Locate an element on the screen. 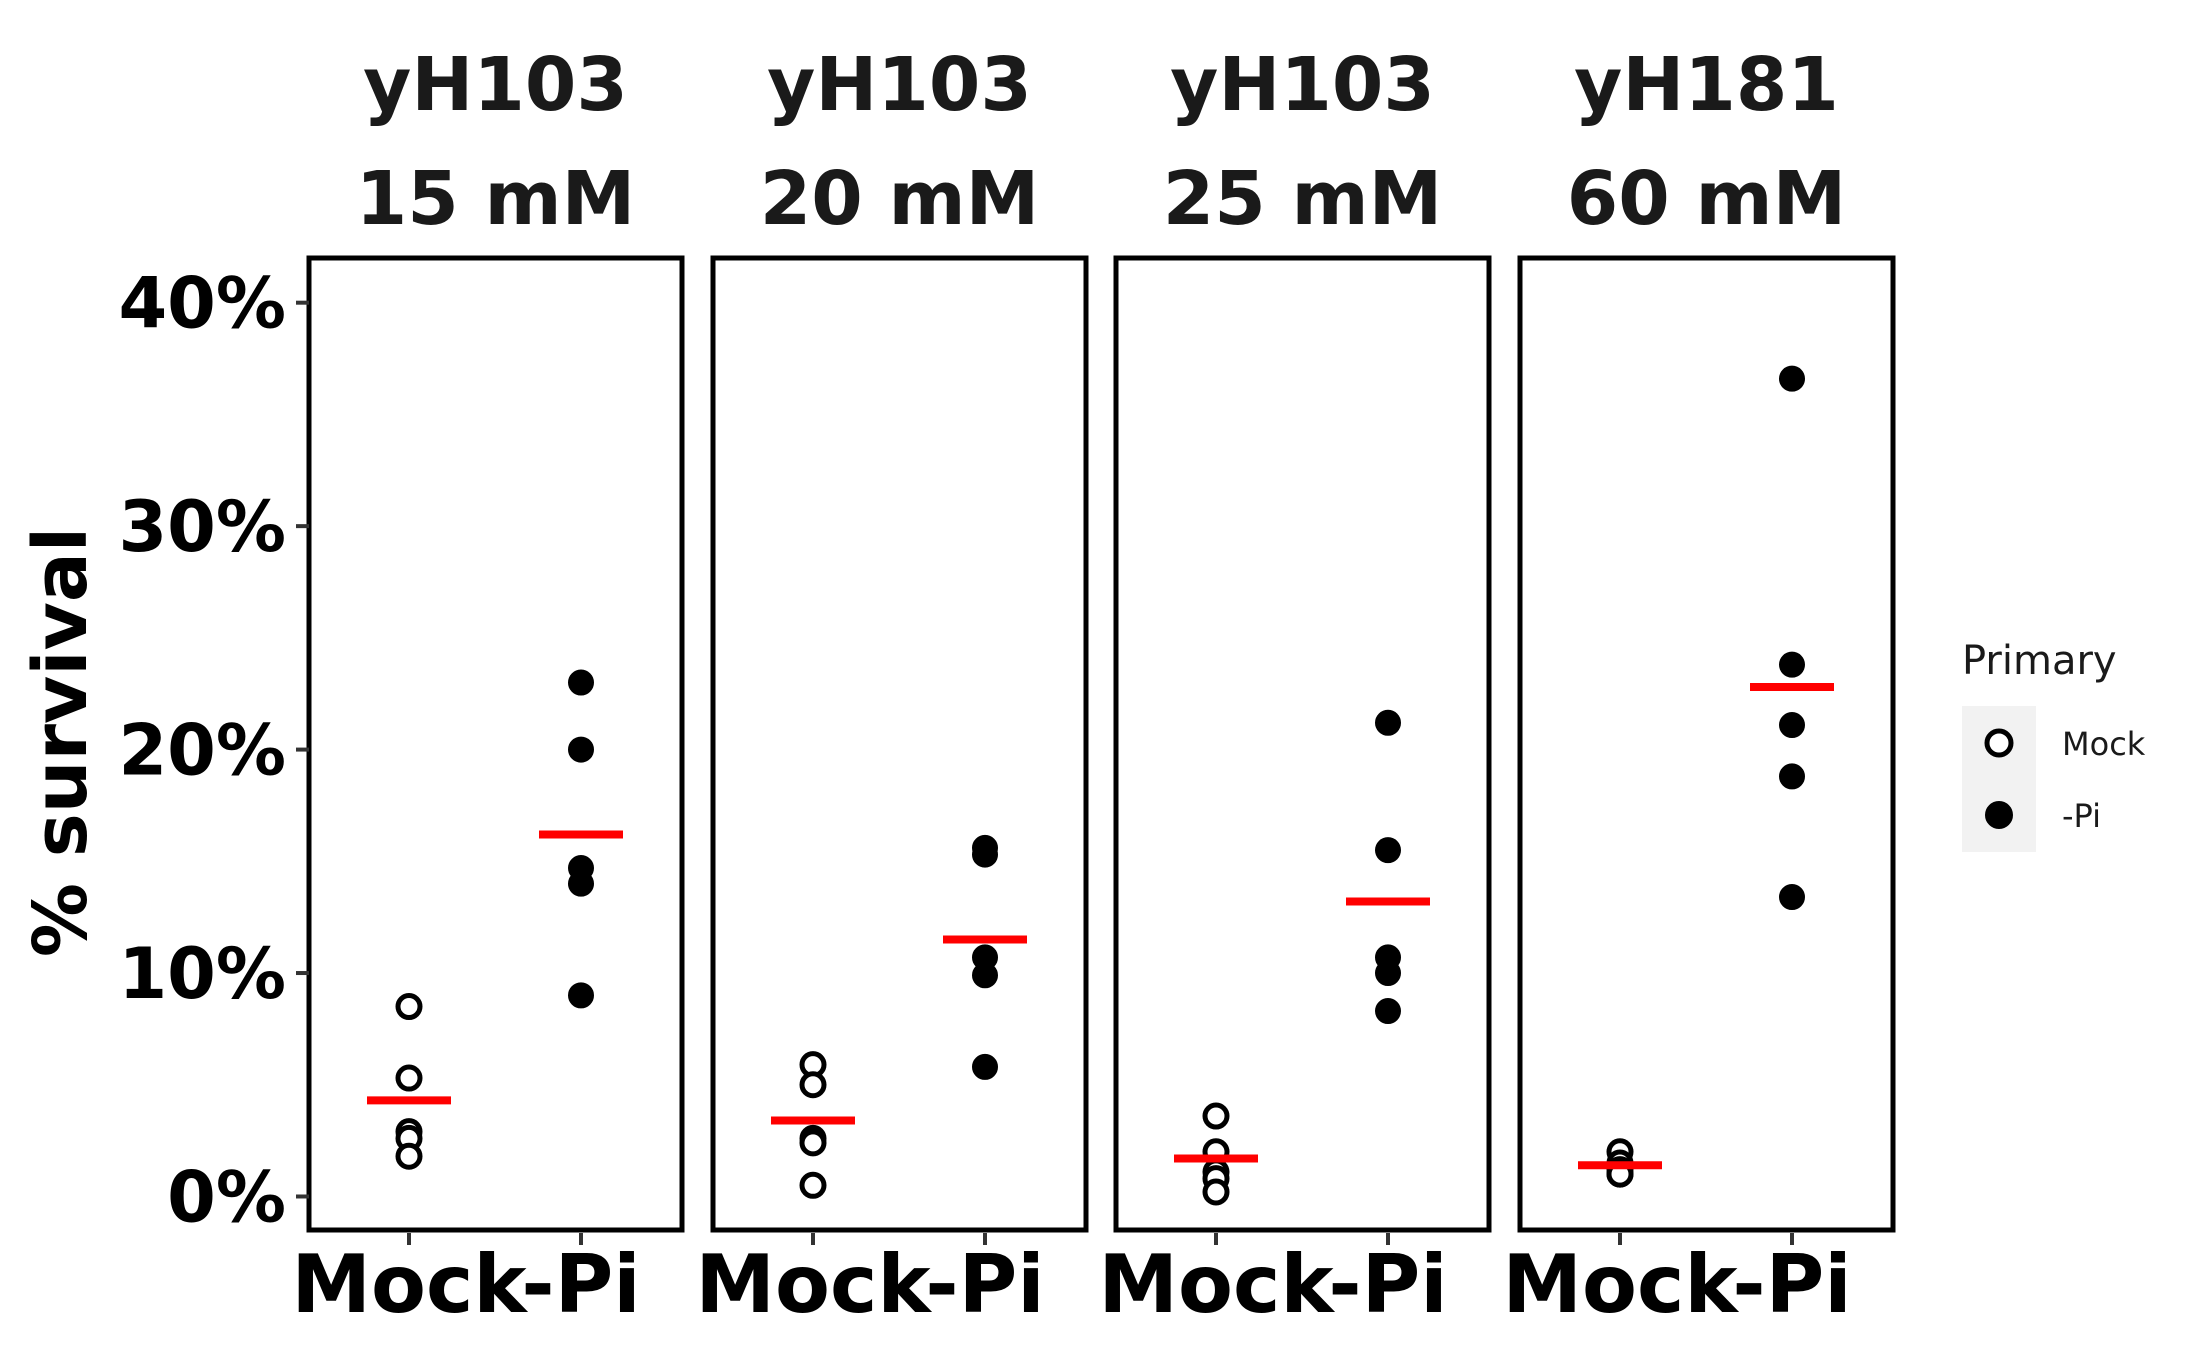  panel-title-concentration: 25 mM is located at coordinates (1303, 199).